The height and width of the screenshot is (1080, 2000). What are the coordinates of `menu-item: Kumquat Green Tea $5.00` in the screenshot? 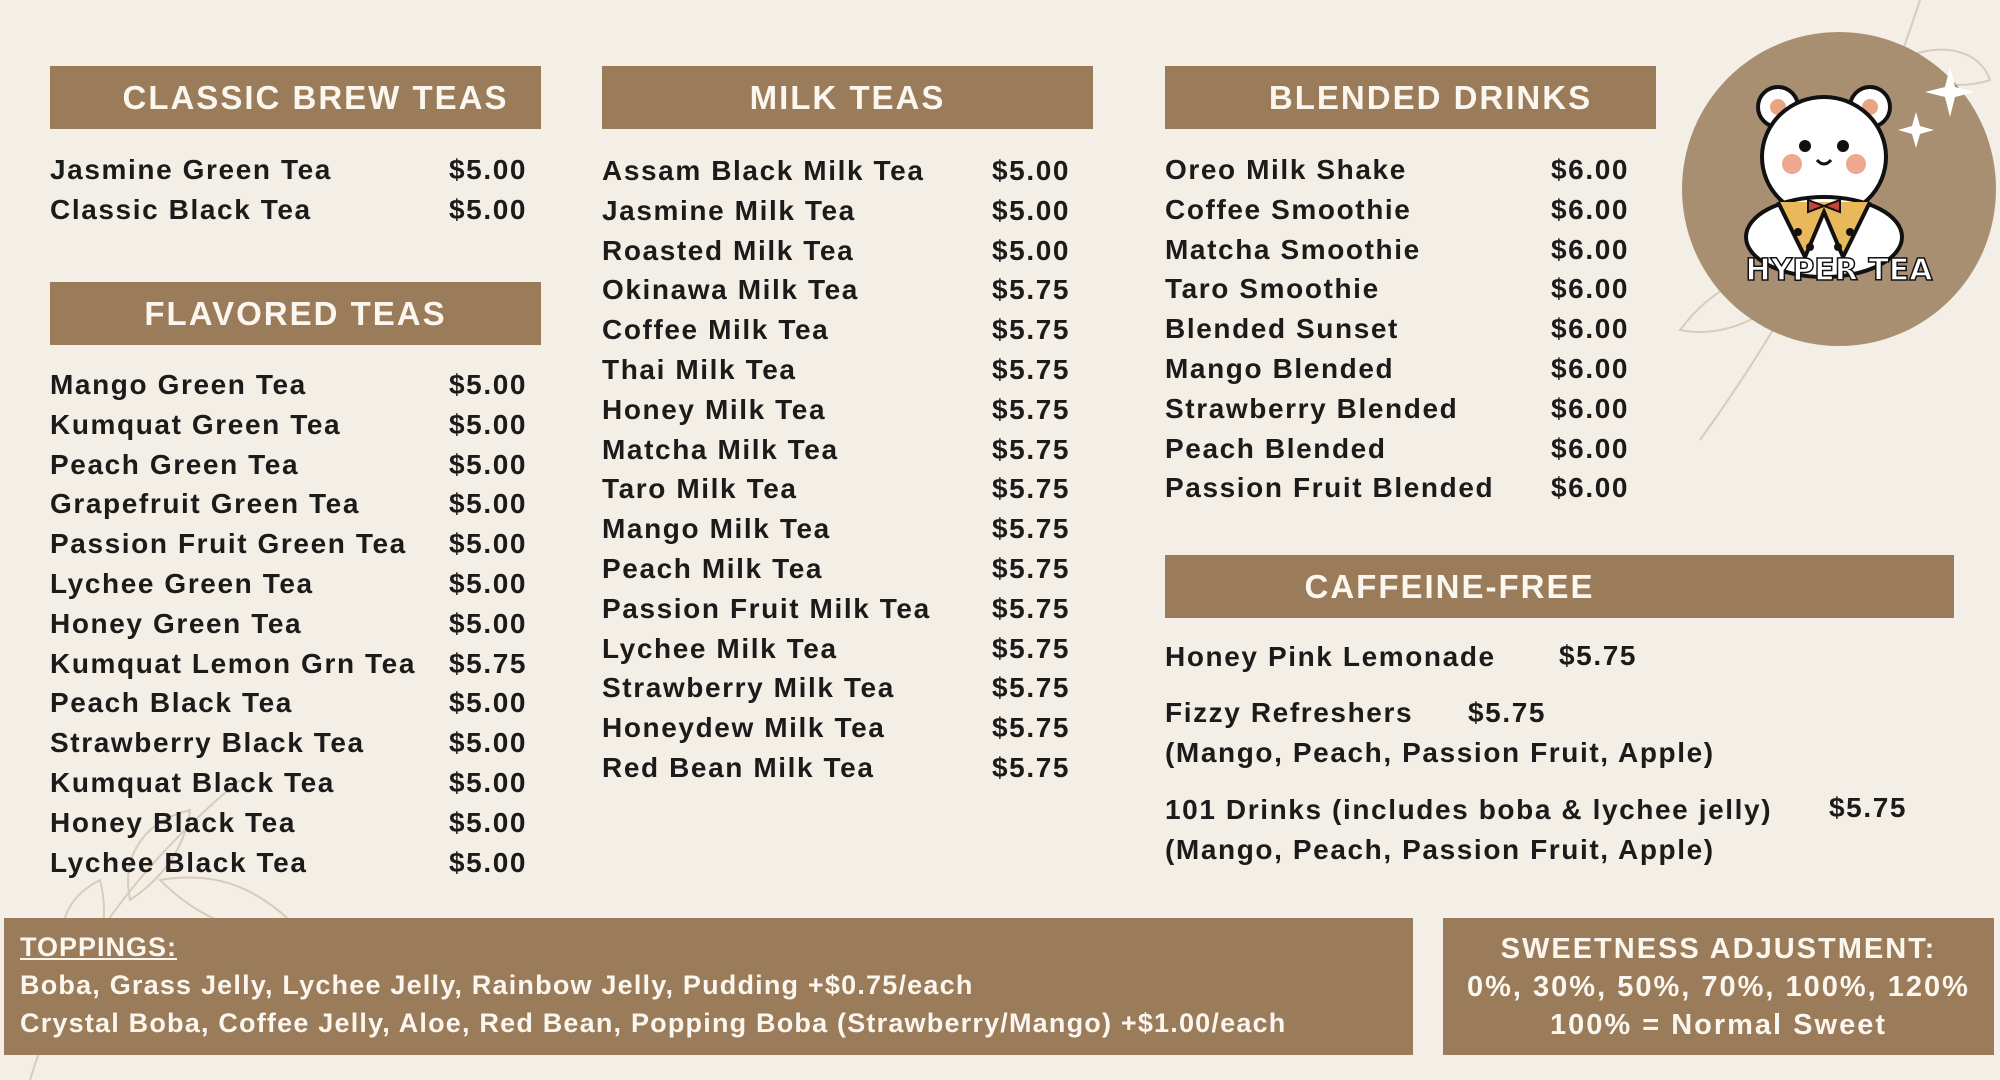 It's located at (287, 425).